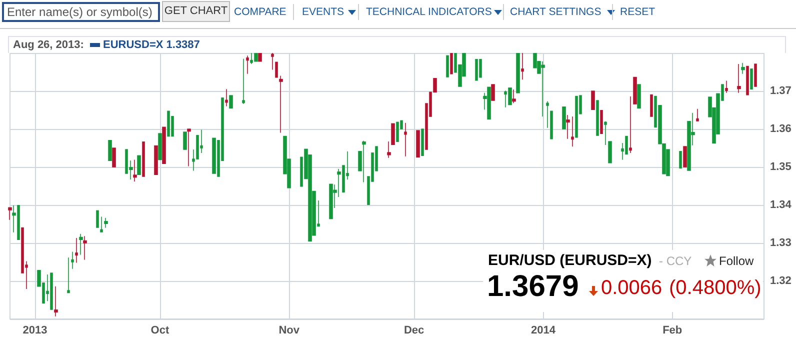 Image resolution: width=796 pixels, height=344 pixels. Describe the element at coordinates (781, 129) in the screenshot. I see `y-tick-label: 1.36` at that location.